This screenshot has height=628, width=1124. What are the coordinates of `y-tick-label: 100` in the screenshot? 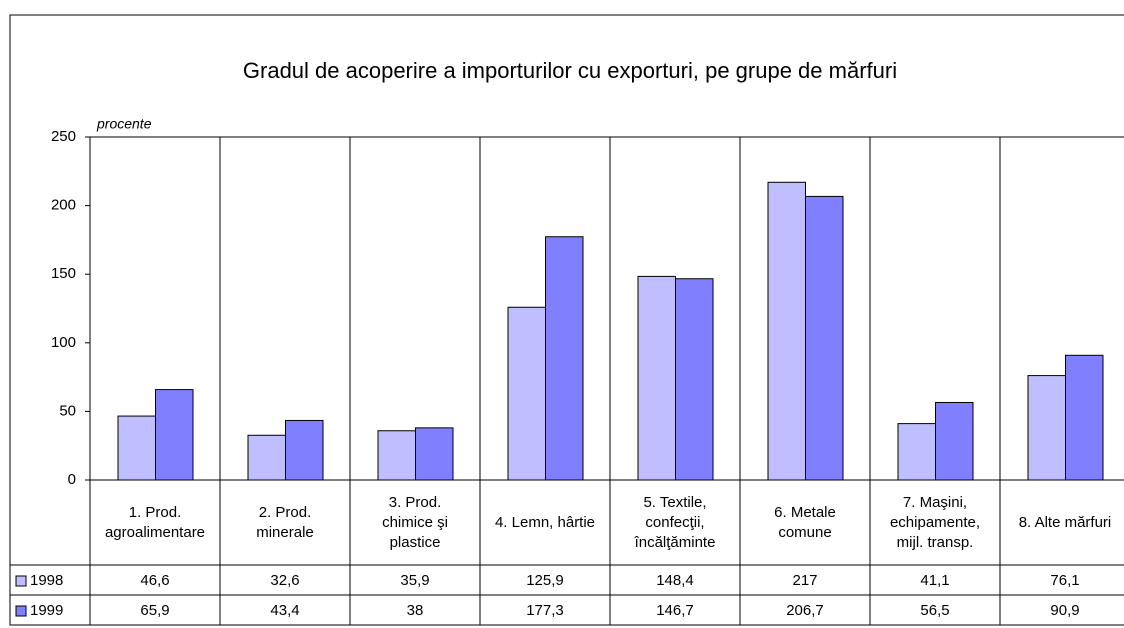 It's located at (63, 342).